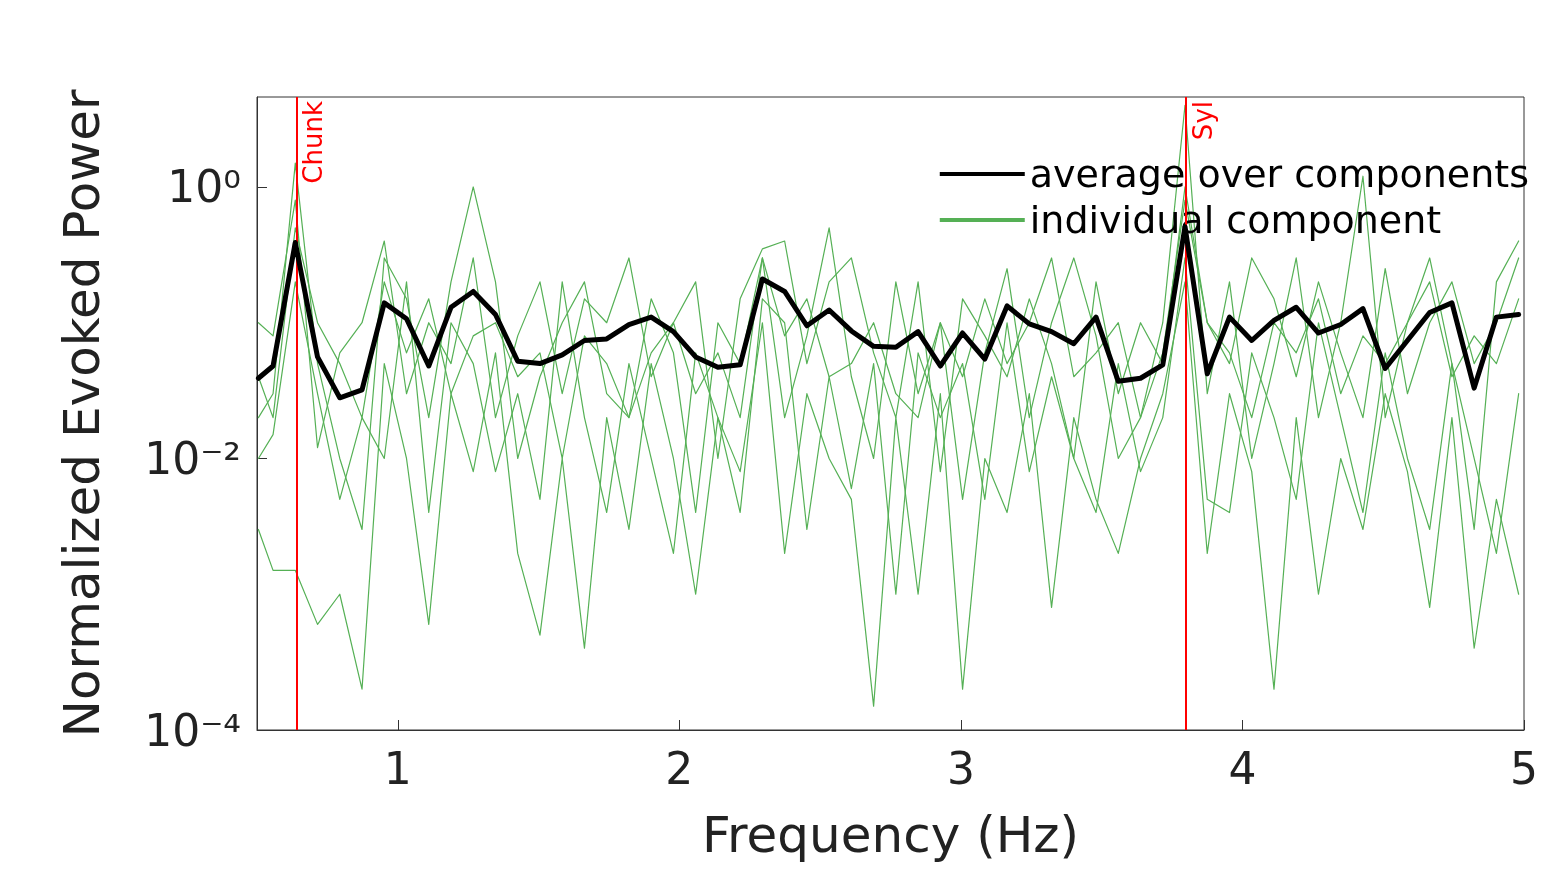  What do you see at coordinates (397, 768) in the screenshot?
I see `x-tick-label: 1` at bounding box center [397, 768].